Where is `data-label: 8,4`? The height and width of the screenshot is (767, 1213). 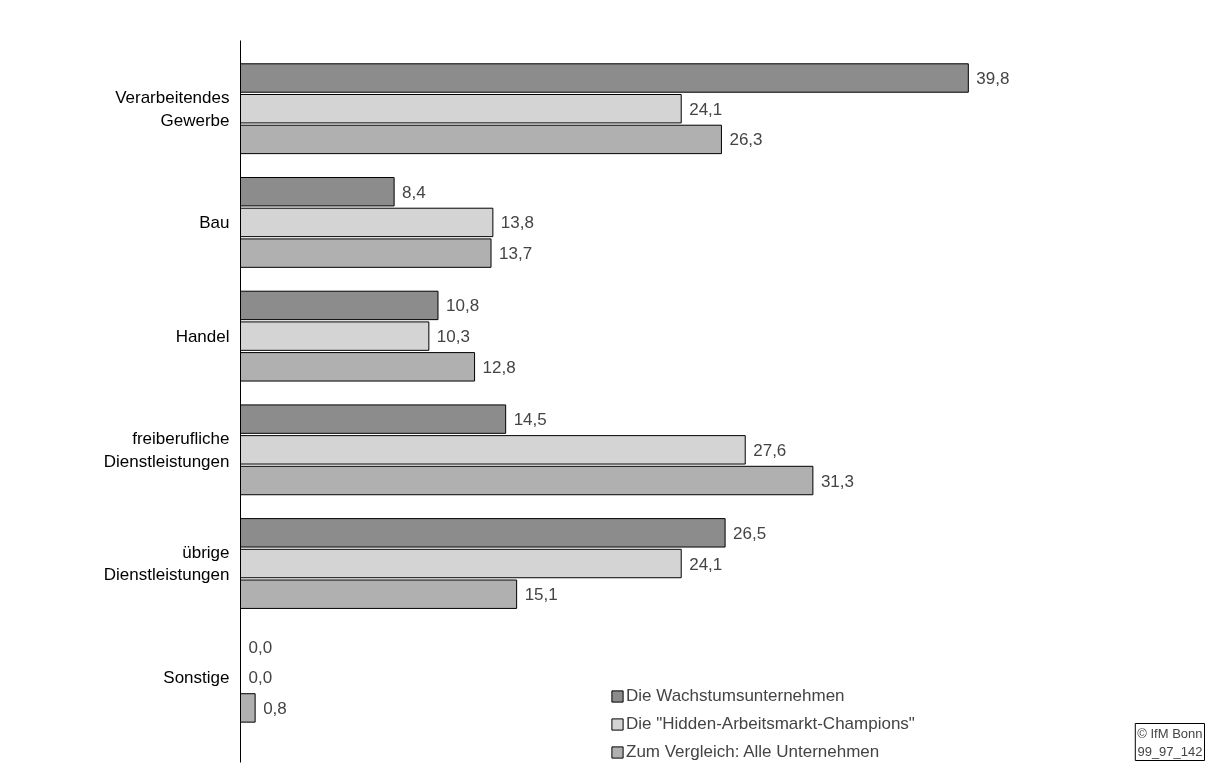 data-label: 8,4 is located at coordinates (414, 192).